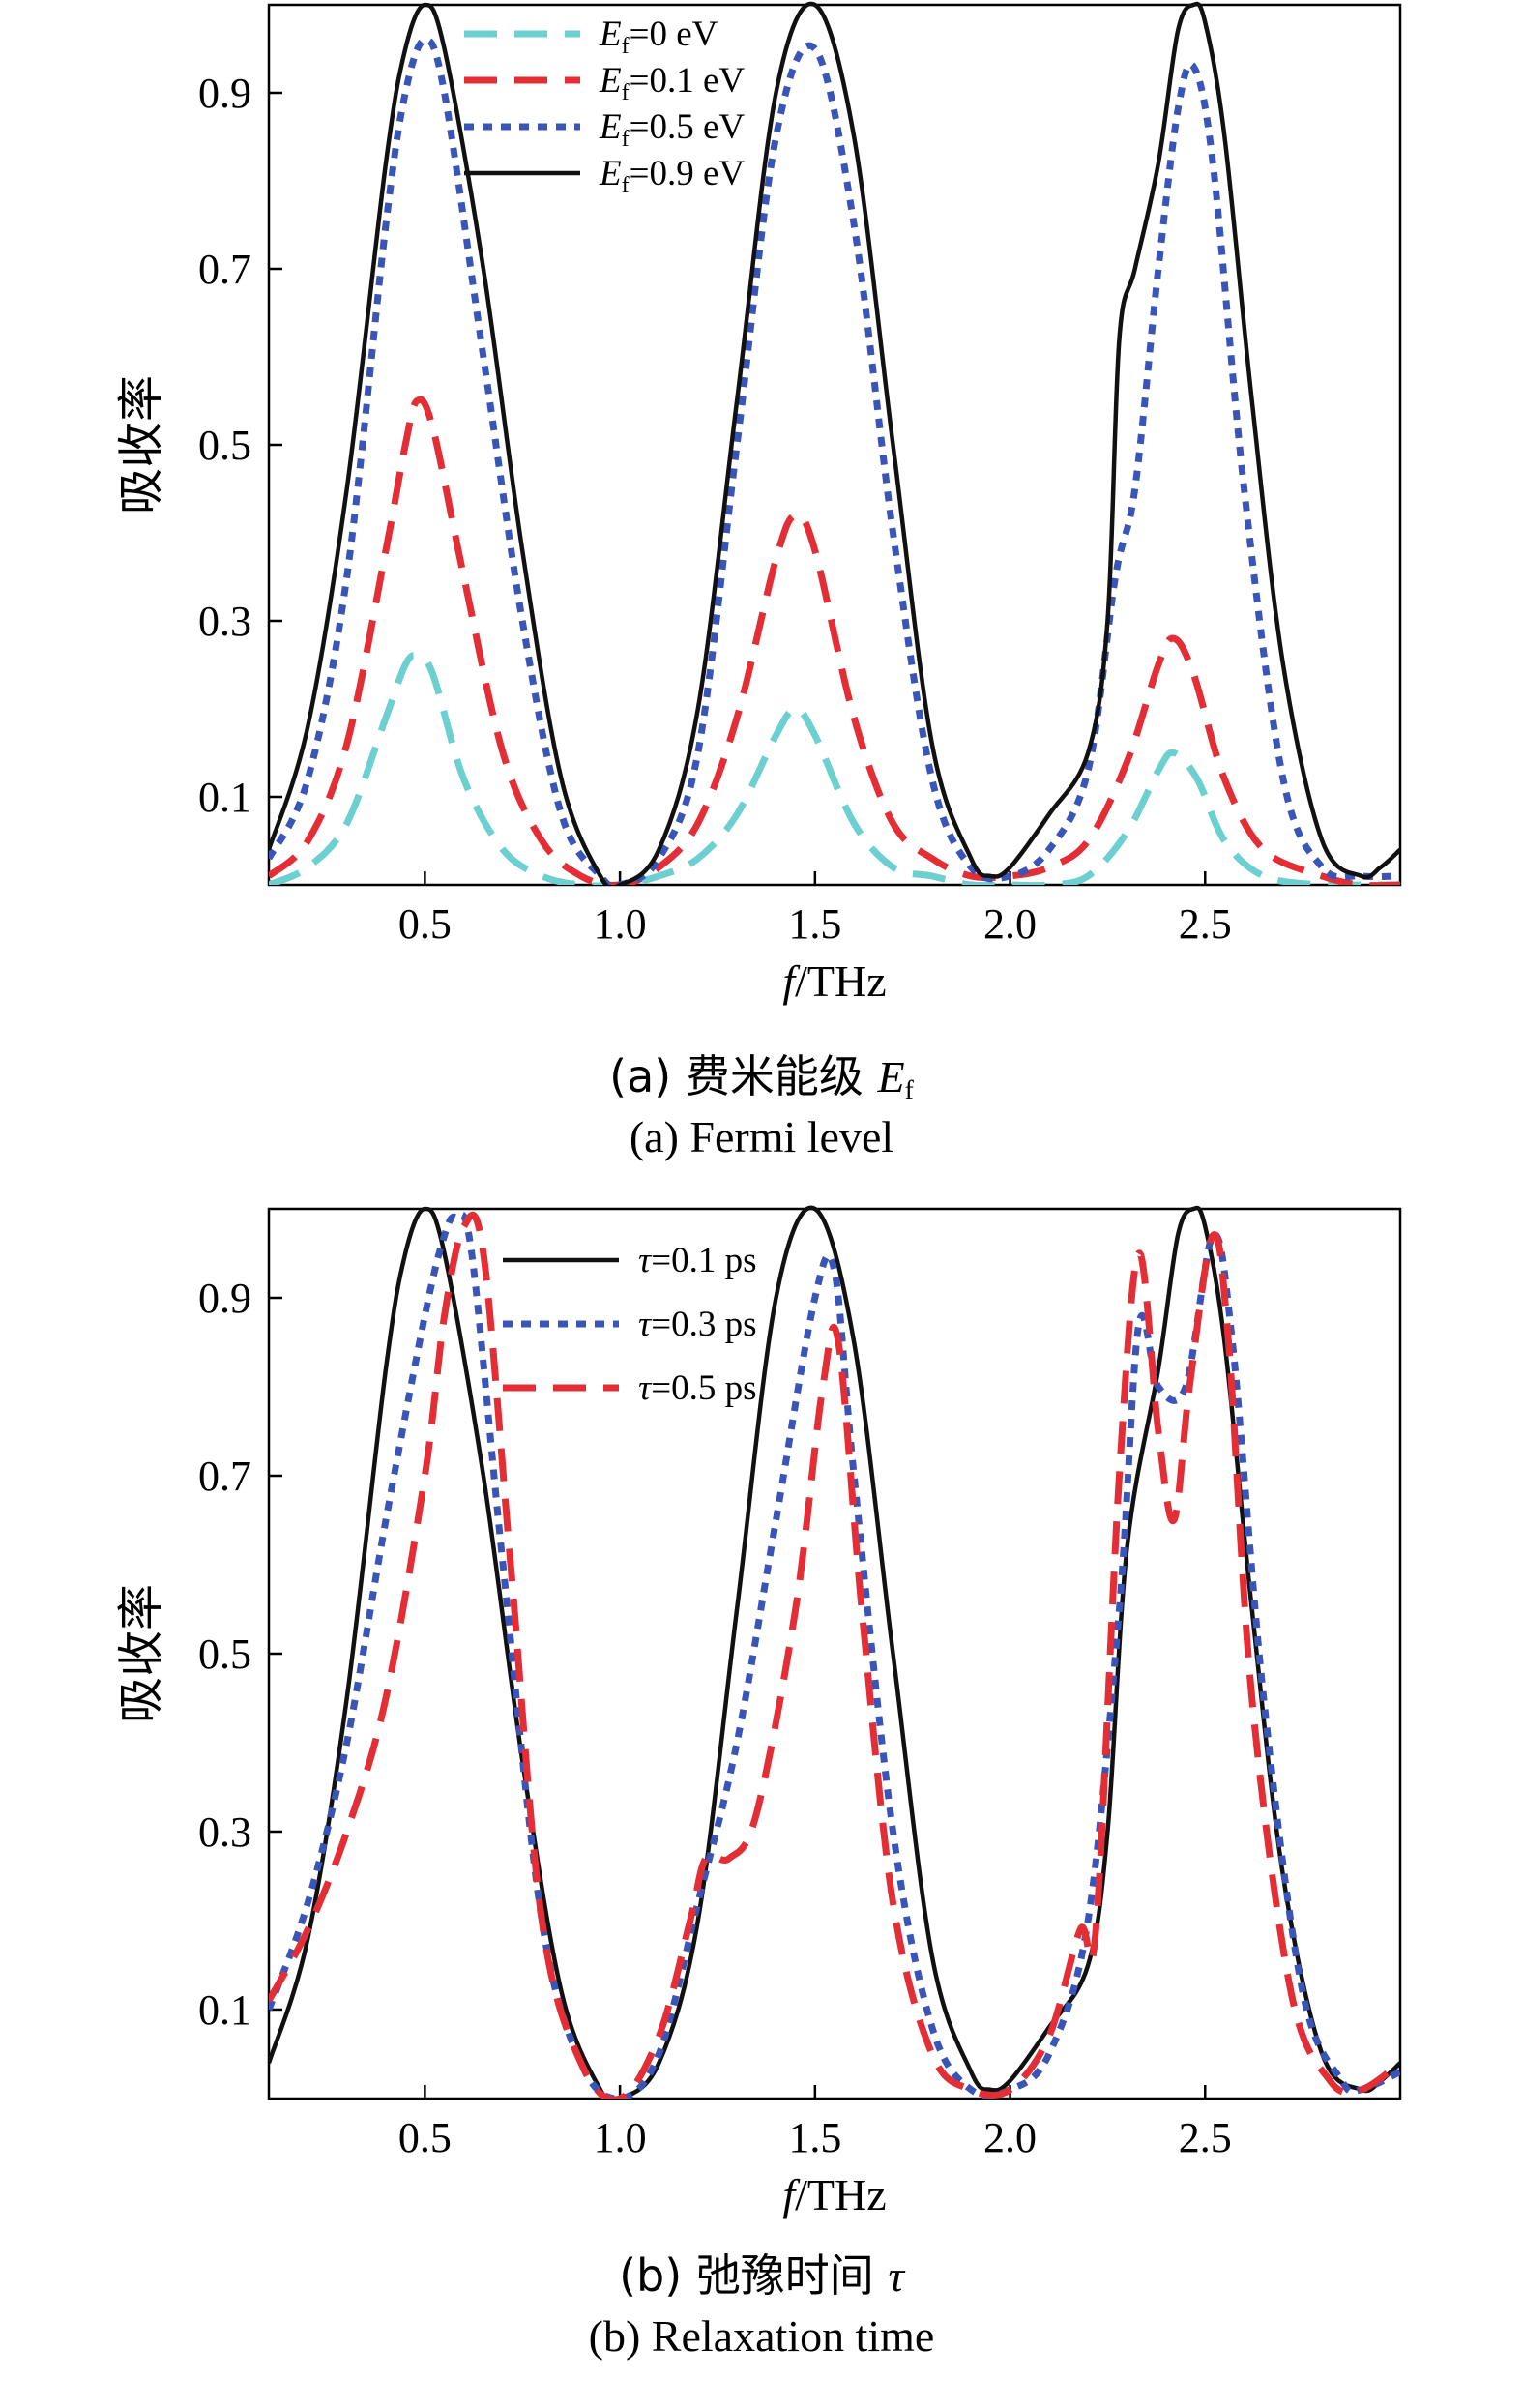 Image resolution: width=1523 pixels, height=2408 pixels. What do you see at coordinates (697, 1388) in the screenshot?
I see `legend-label-2: τ=0.5 ps` at bounding box center [697, 1388].